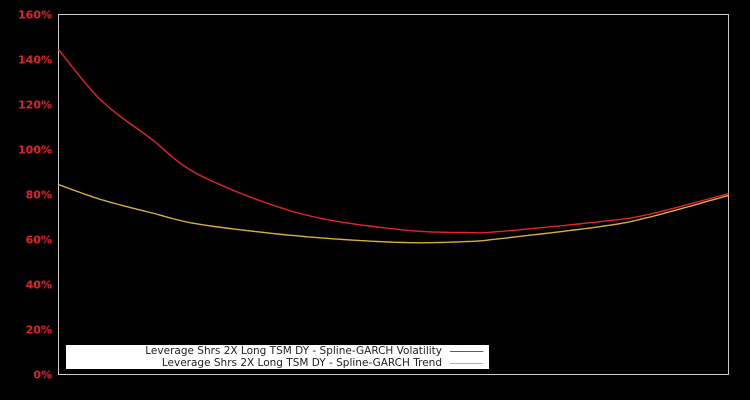 Image resolution: width=750 pixels, height=400 pixels. Describe the element at coordinates (42, 375) in the screenshot. I see `y-tick-label: 0%` at that location.